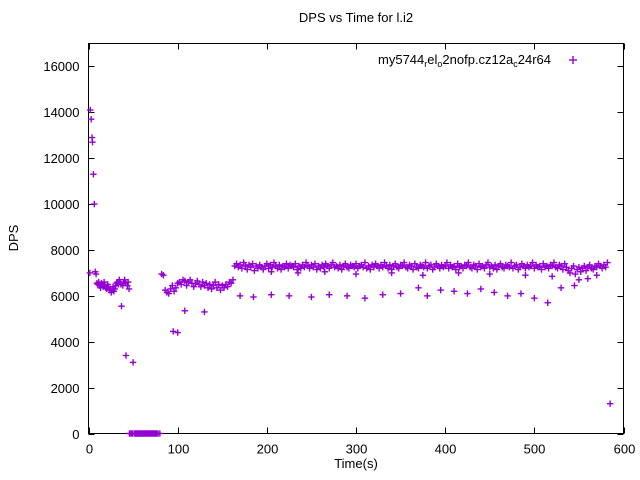  What do you see at coordinates (65, 342) in the screenshot?
I see `y-tick-label: 4000` at bounding box center [65, 342].